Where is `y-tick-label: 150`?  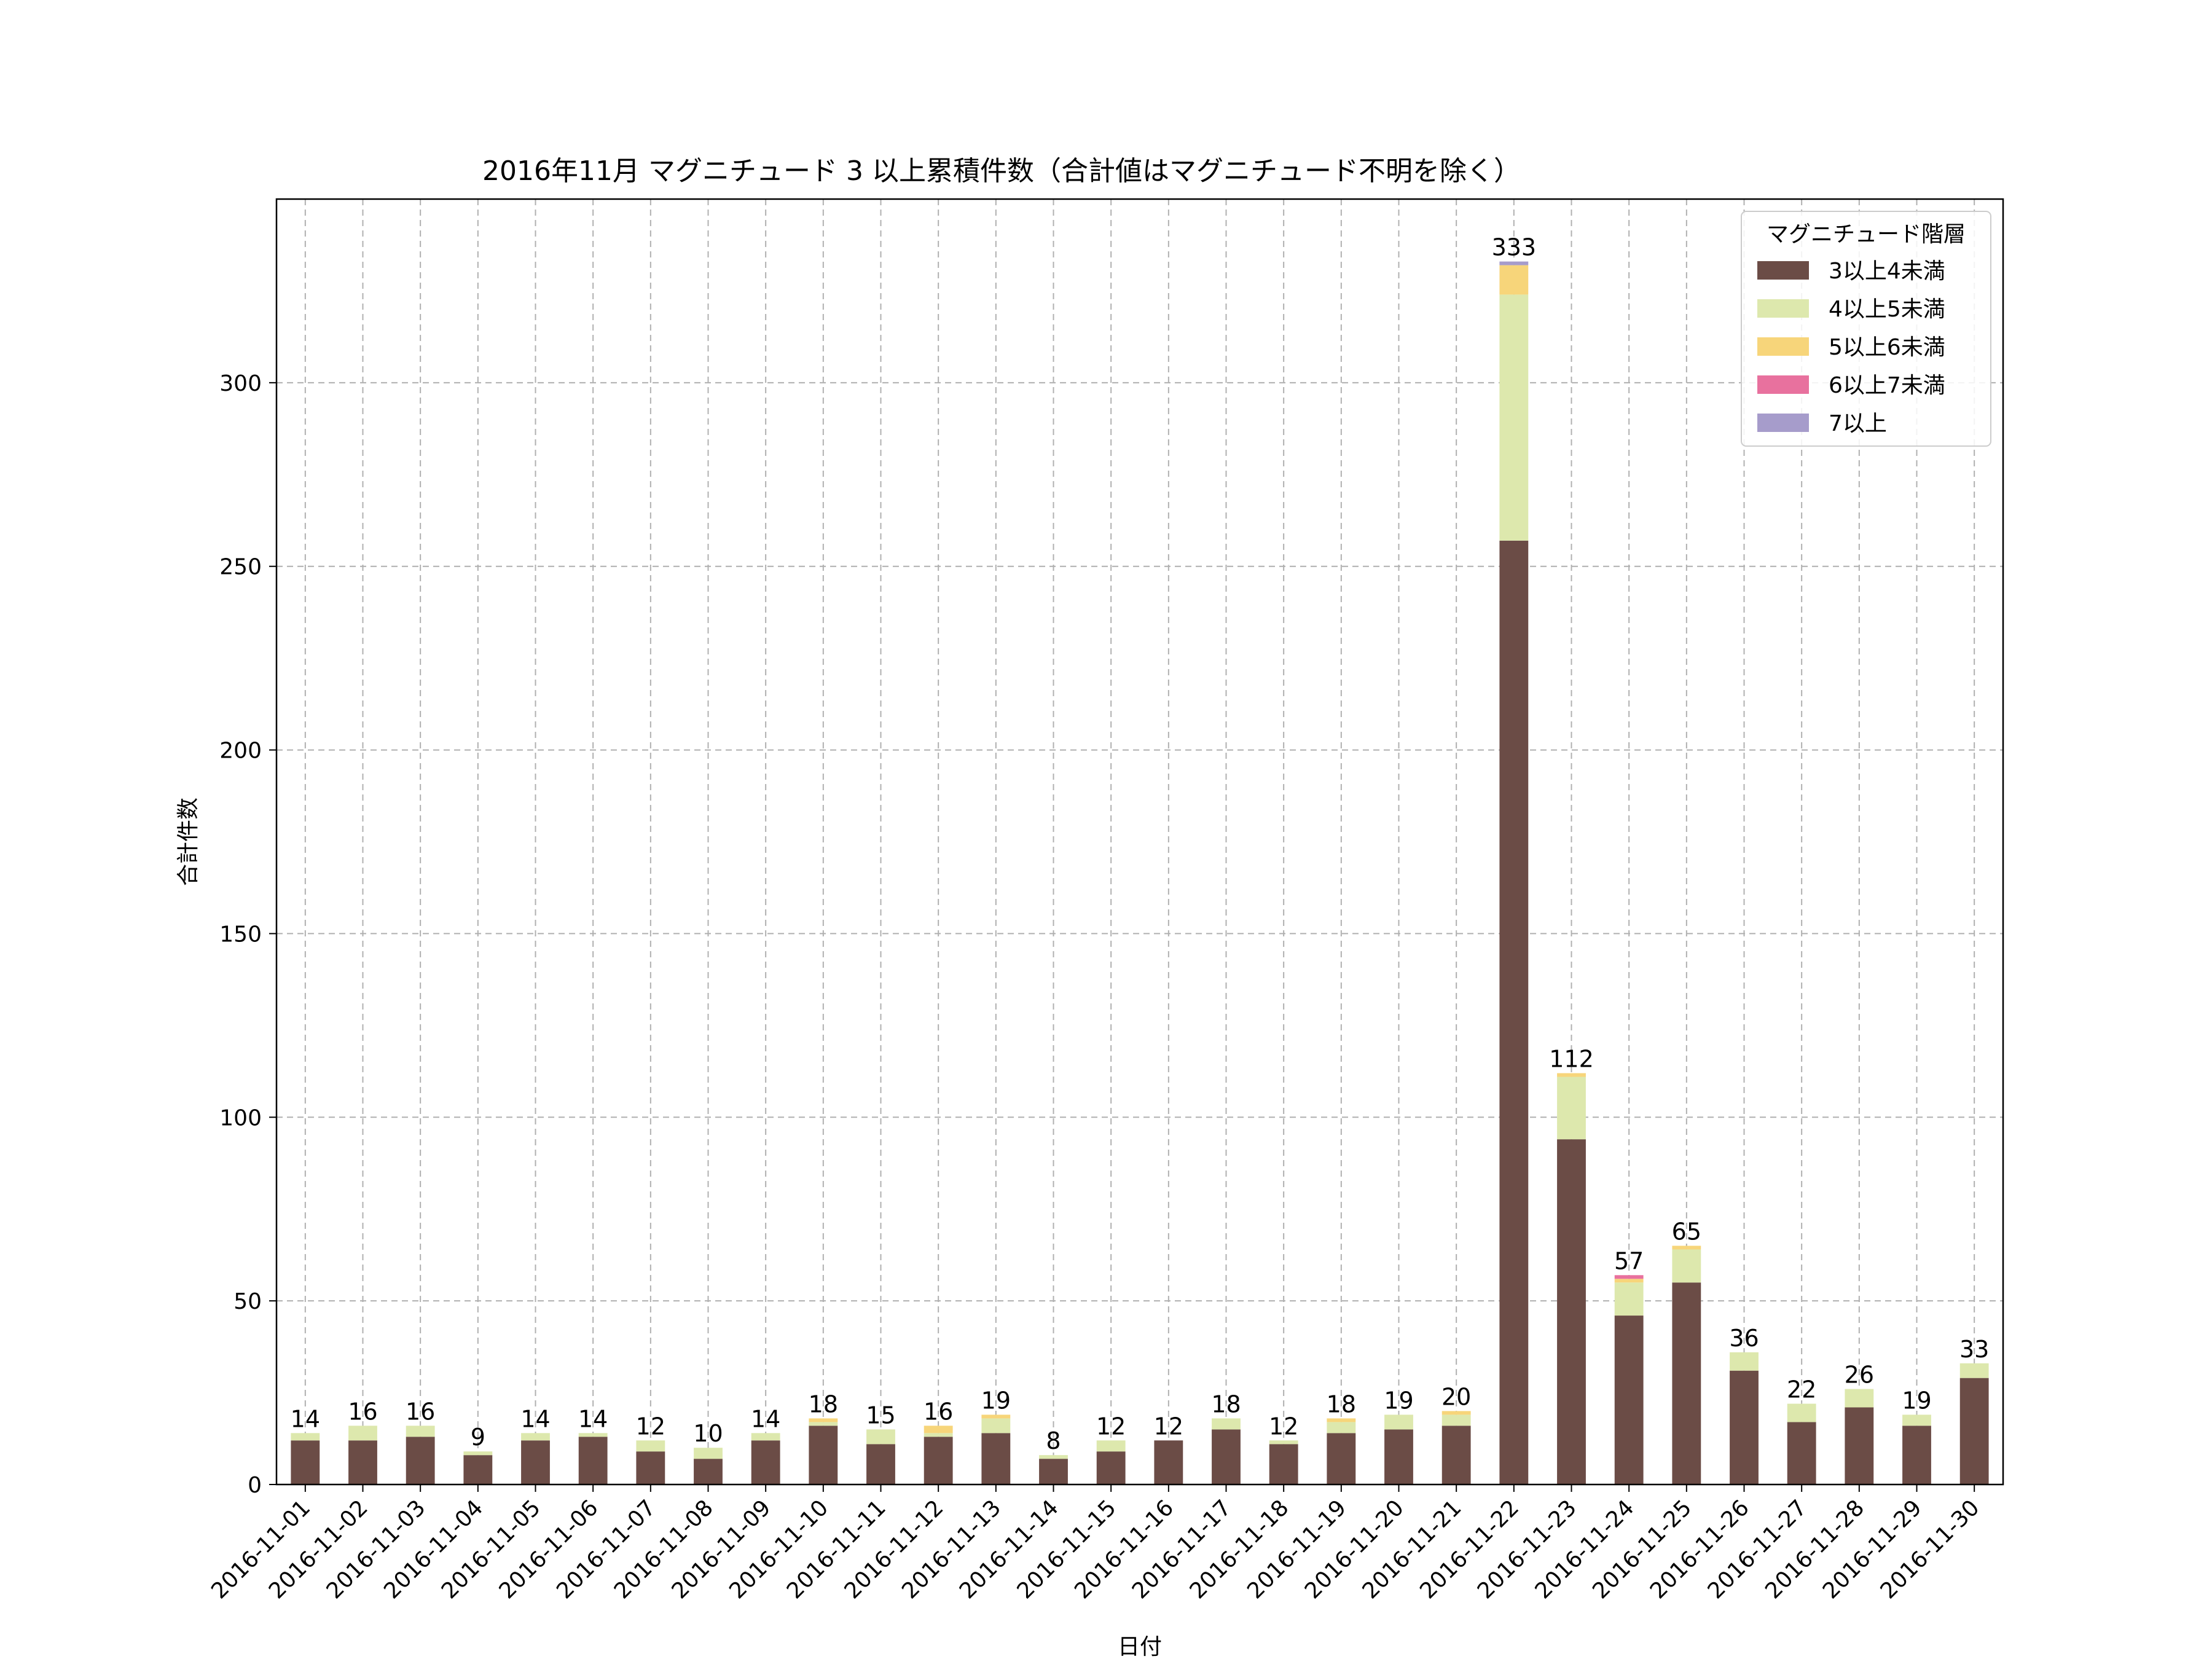
y-tick-label: 150 is located at coordinates (240, 934).